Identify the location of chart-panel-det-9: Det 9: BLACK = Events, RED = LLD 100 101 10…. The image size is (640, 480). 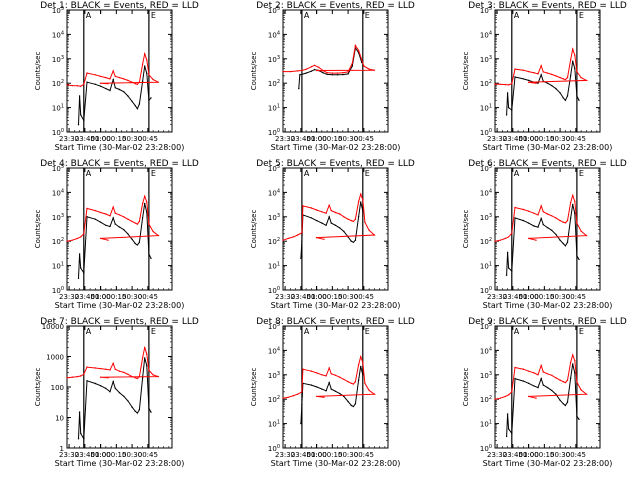
(544, 392).